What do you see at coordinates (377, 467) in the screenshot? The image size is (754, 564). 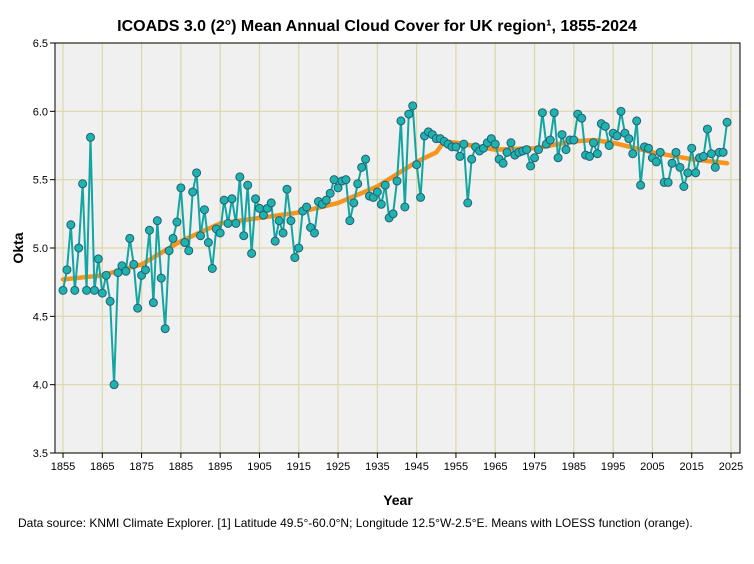 I see `x-tick-label: 1935` at bounding box center [377, 467].